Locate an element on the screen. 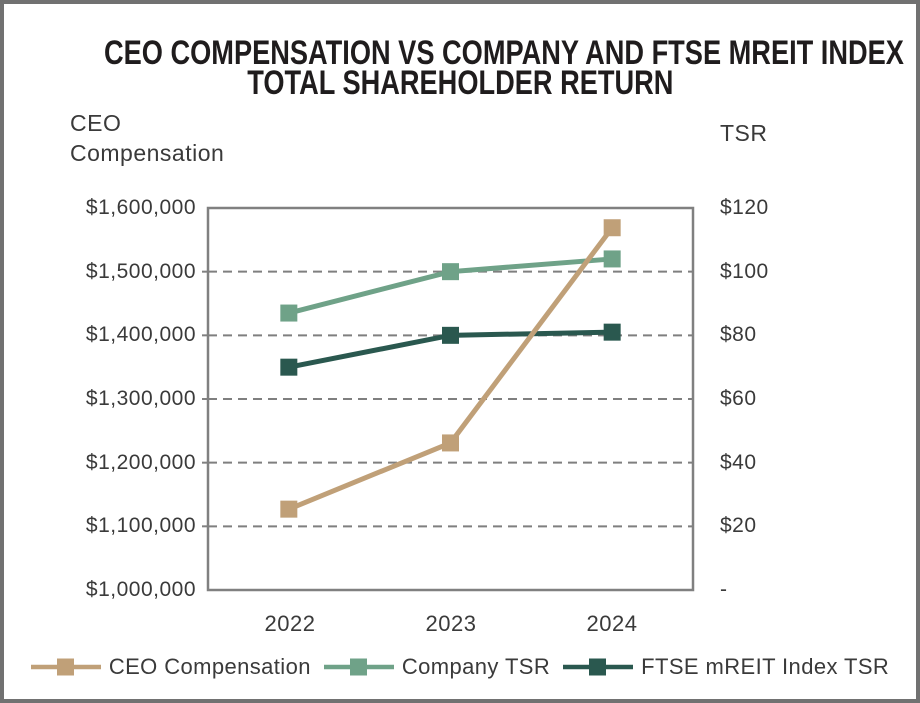 Image resolution: width=920 pixels, height=703 pixels. legend-item-ceo-compensation: CEO Compensation is located at coordinates (170, 667).